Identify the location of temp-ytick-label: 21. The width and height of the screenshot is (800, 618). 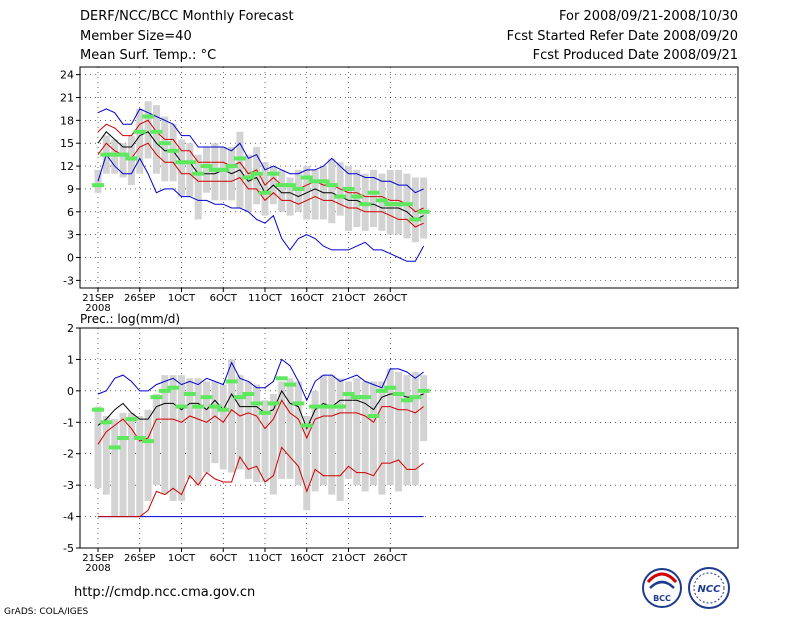
(67, 97).